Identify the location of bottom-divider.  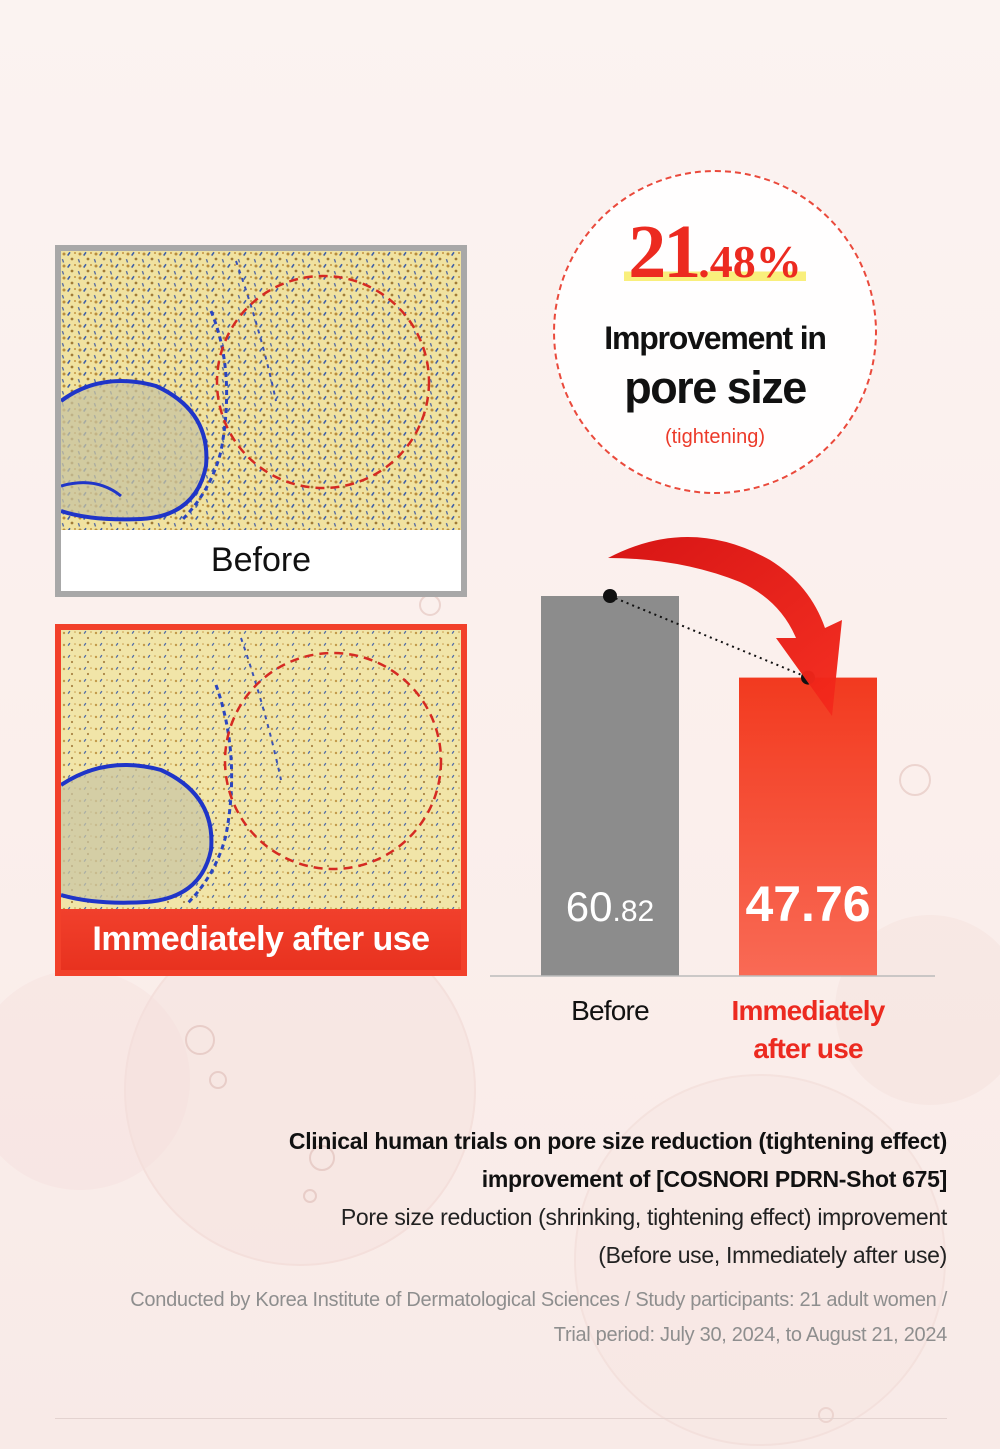
(501, 1418).